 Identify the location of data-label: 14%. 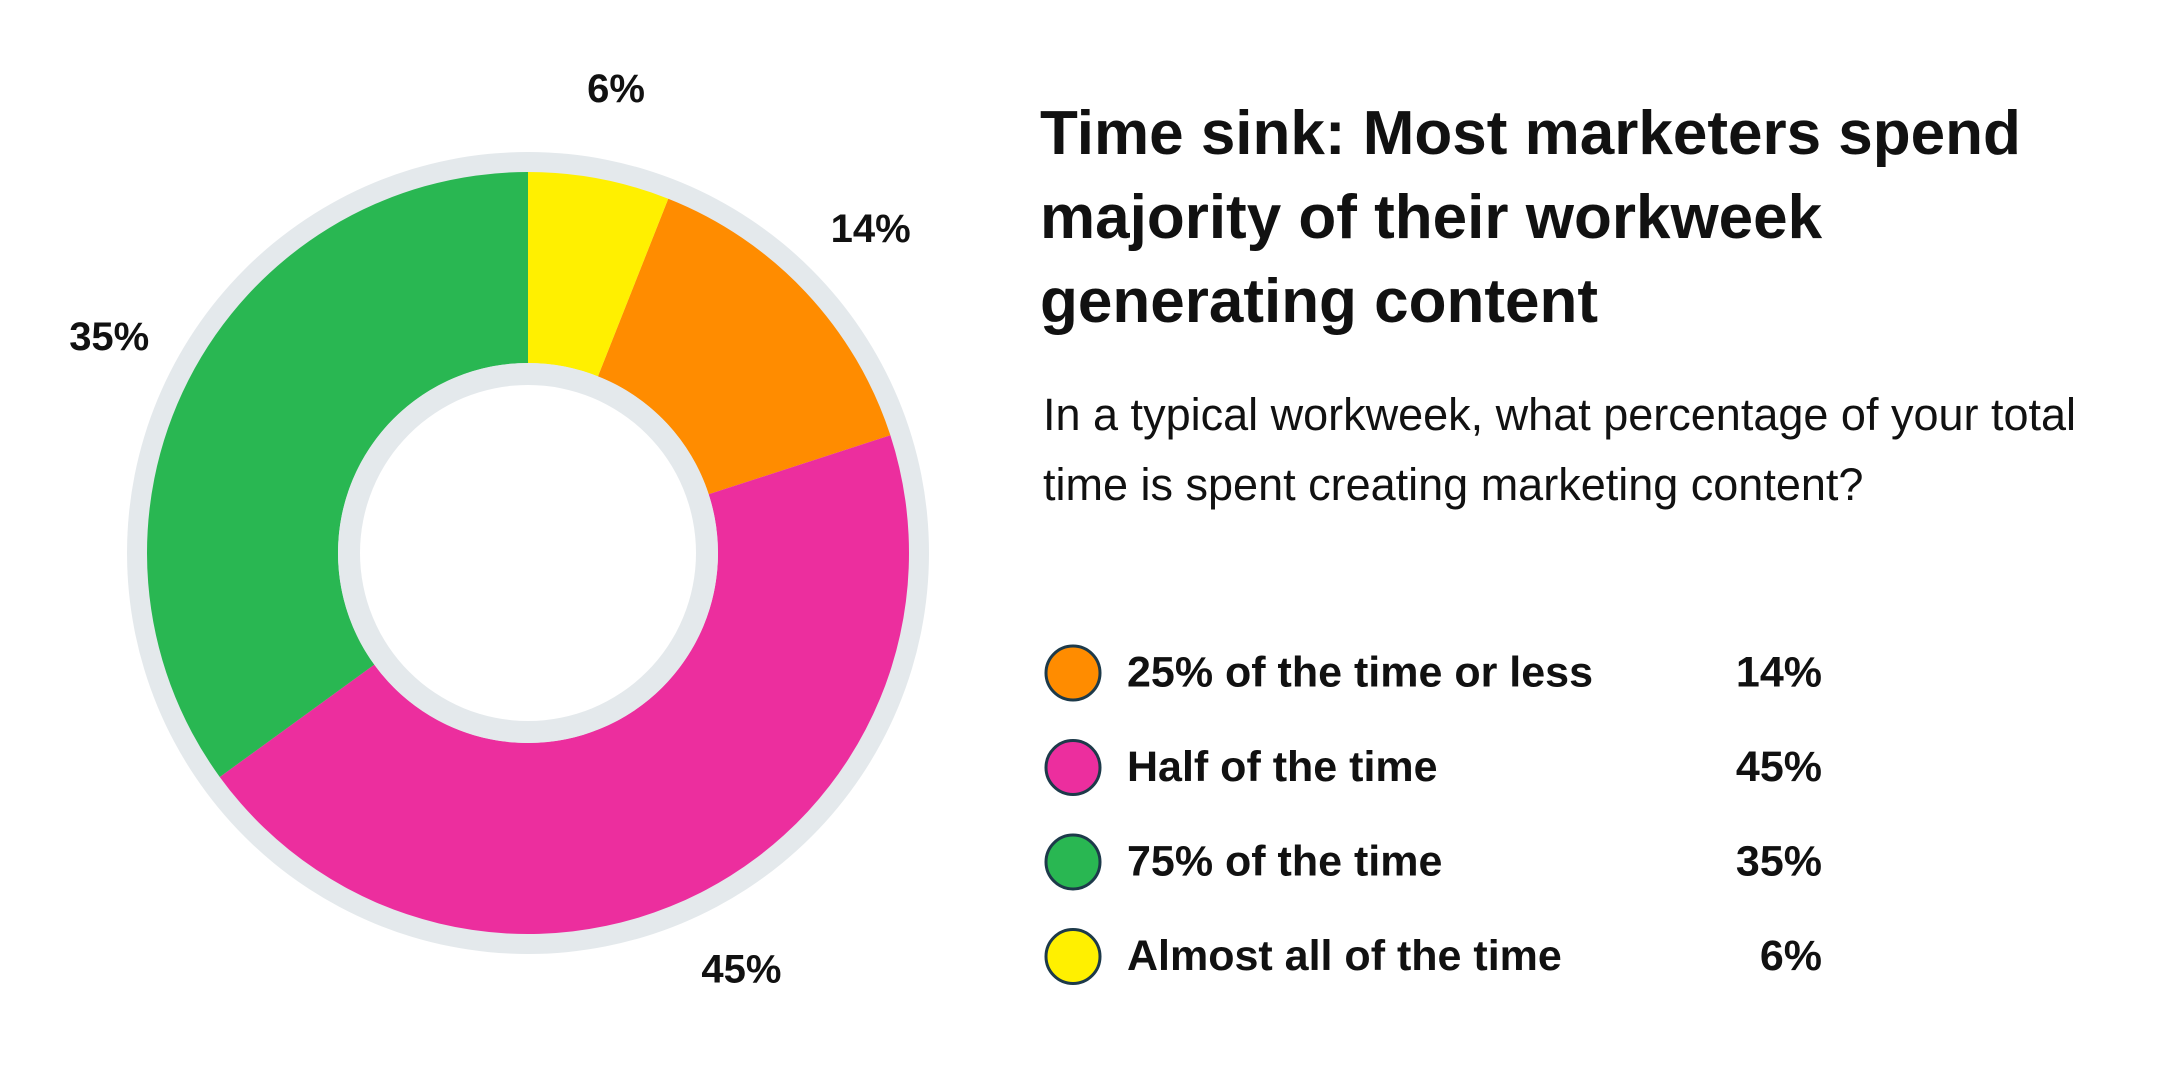
(871, 229).